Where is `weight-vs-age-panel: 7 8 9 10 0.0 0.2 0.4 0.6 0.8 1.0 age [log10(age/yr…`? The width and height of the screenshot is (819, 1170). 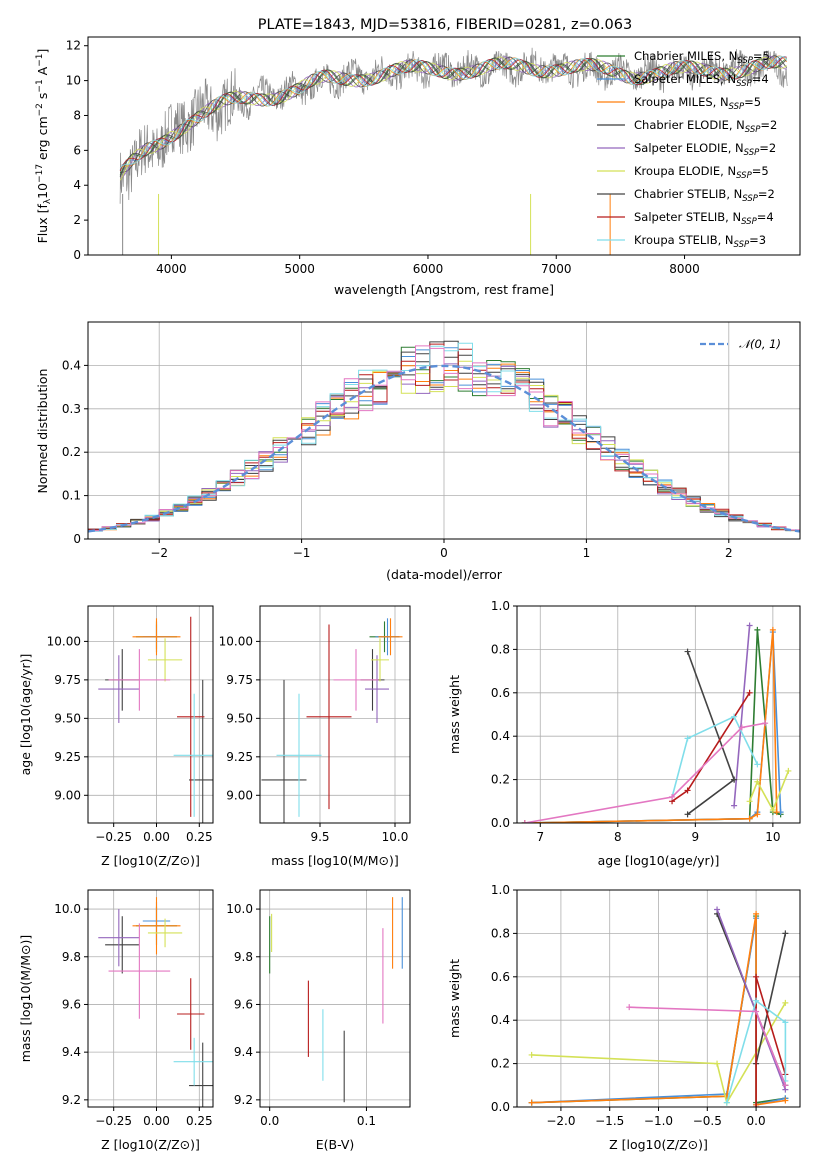
weight-vs-age-panel: 7 8 9 10 0.0 0.2 0.4 0.6 0.8 1.0 age [log10(age/yr… is located at coordinates (624, 733).